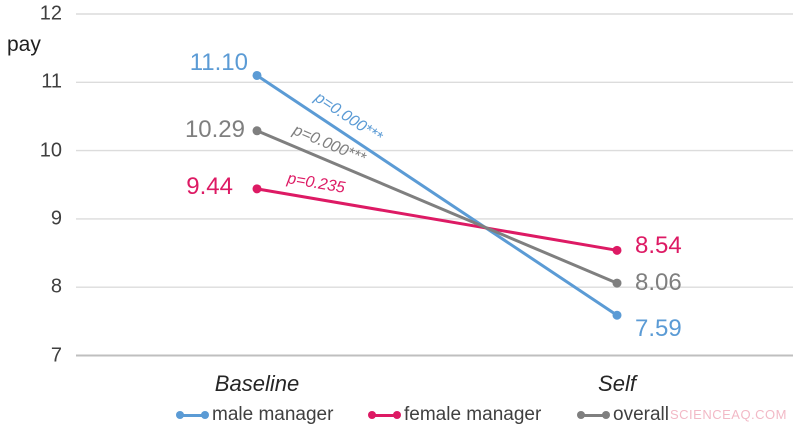 The image size is (800, 428). What do you see at coordinates (192, 415) in the screenshot?
I see `legend-marker-male-manager` at bounding box center [192, 415].